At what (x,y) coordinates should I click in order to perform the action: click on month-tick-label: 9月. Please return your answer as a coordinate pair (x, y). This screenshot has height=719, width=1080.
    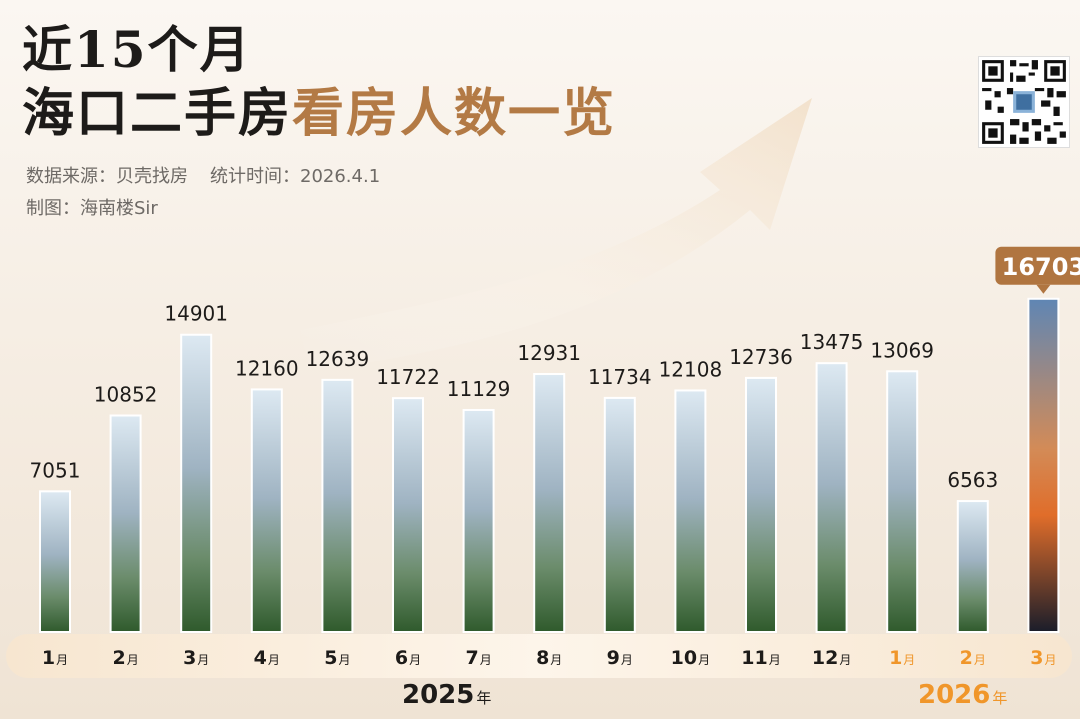
    Looking at the image, I should click on (620, 658).